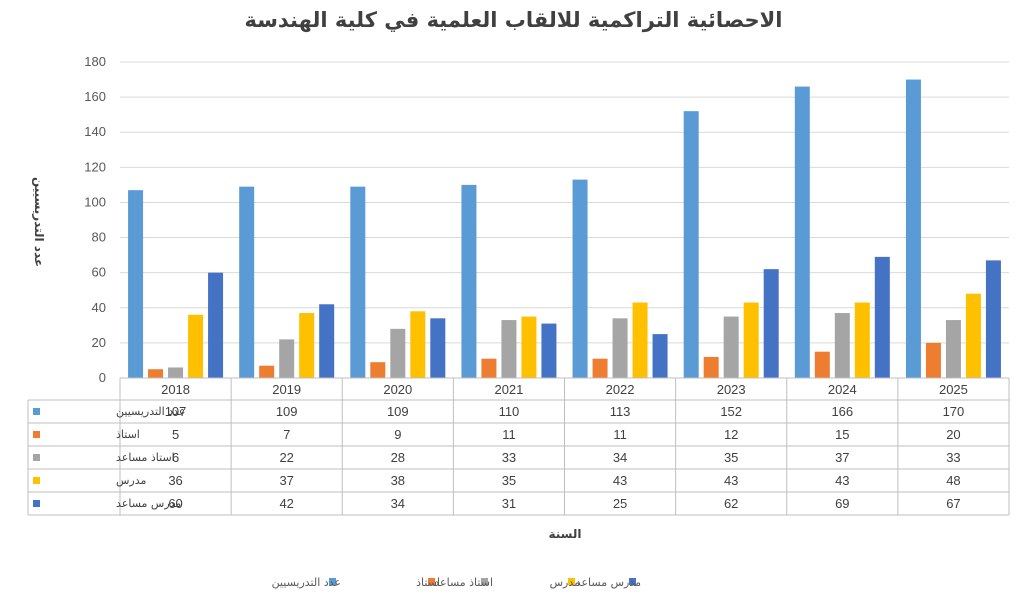  Describe the element at coordinates (842, 503) in the screenshot. I see `table-cell: 69` at that location.